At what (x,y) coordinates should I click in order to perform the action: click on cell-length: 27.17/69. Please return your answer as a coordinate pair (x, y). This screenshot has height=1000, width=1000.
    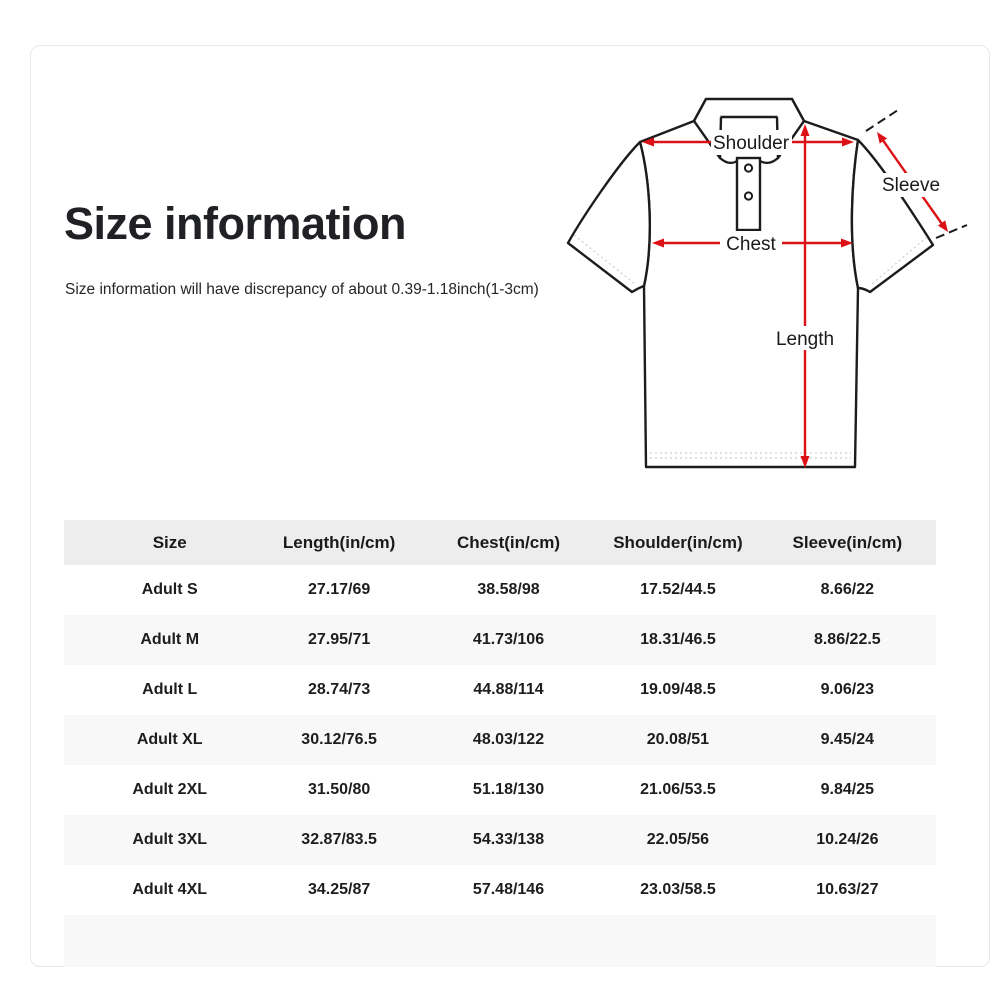
    Looking at the image, I should click on (339, 589).